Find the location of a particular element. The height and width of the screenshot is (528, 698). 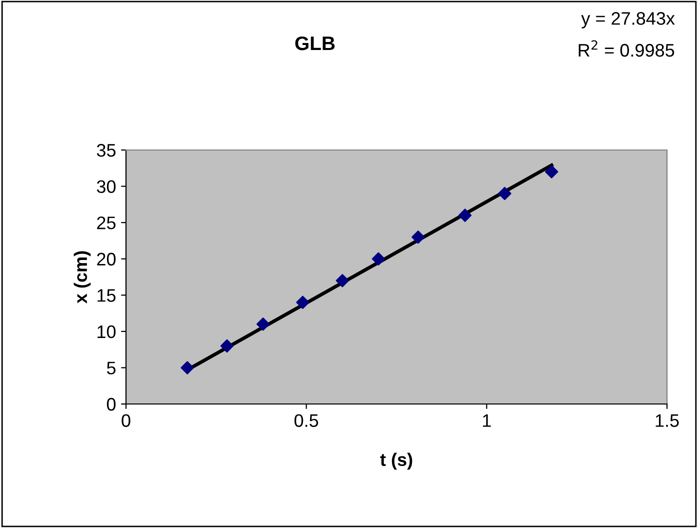

y-tick-label: 0 is located at coordinates (111, 404).